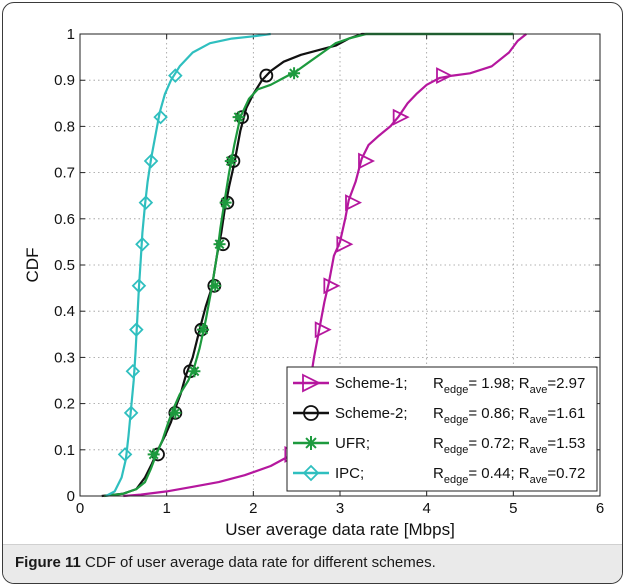  I want to click on y-tick-label: 0.5, so click(64, 265).